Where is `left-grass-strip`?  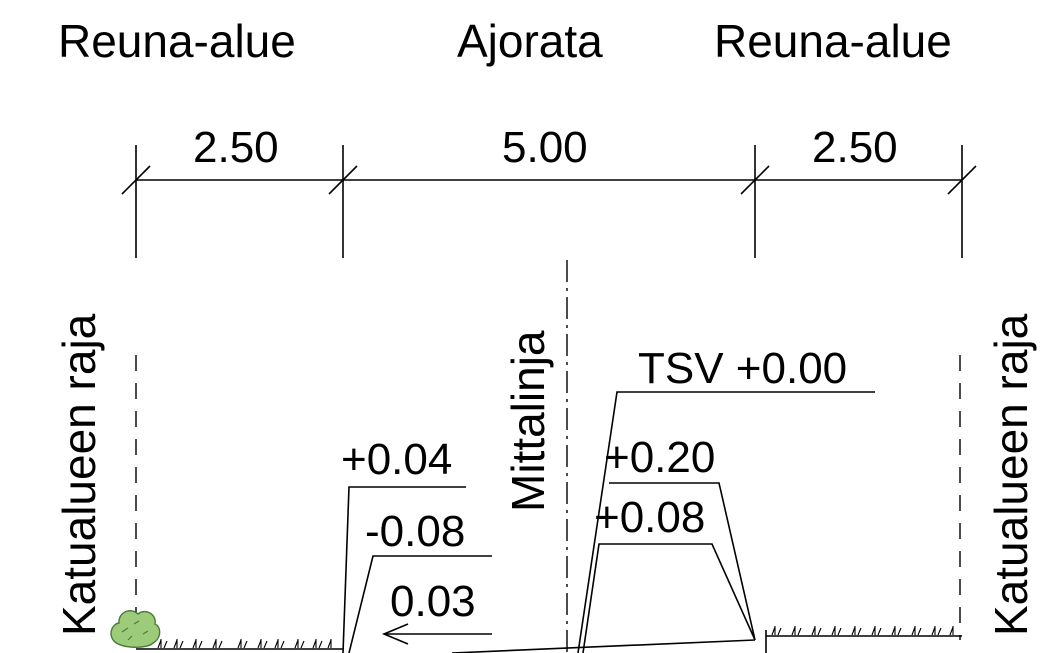
left-grass-strip is located at coordinates (239, 644).